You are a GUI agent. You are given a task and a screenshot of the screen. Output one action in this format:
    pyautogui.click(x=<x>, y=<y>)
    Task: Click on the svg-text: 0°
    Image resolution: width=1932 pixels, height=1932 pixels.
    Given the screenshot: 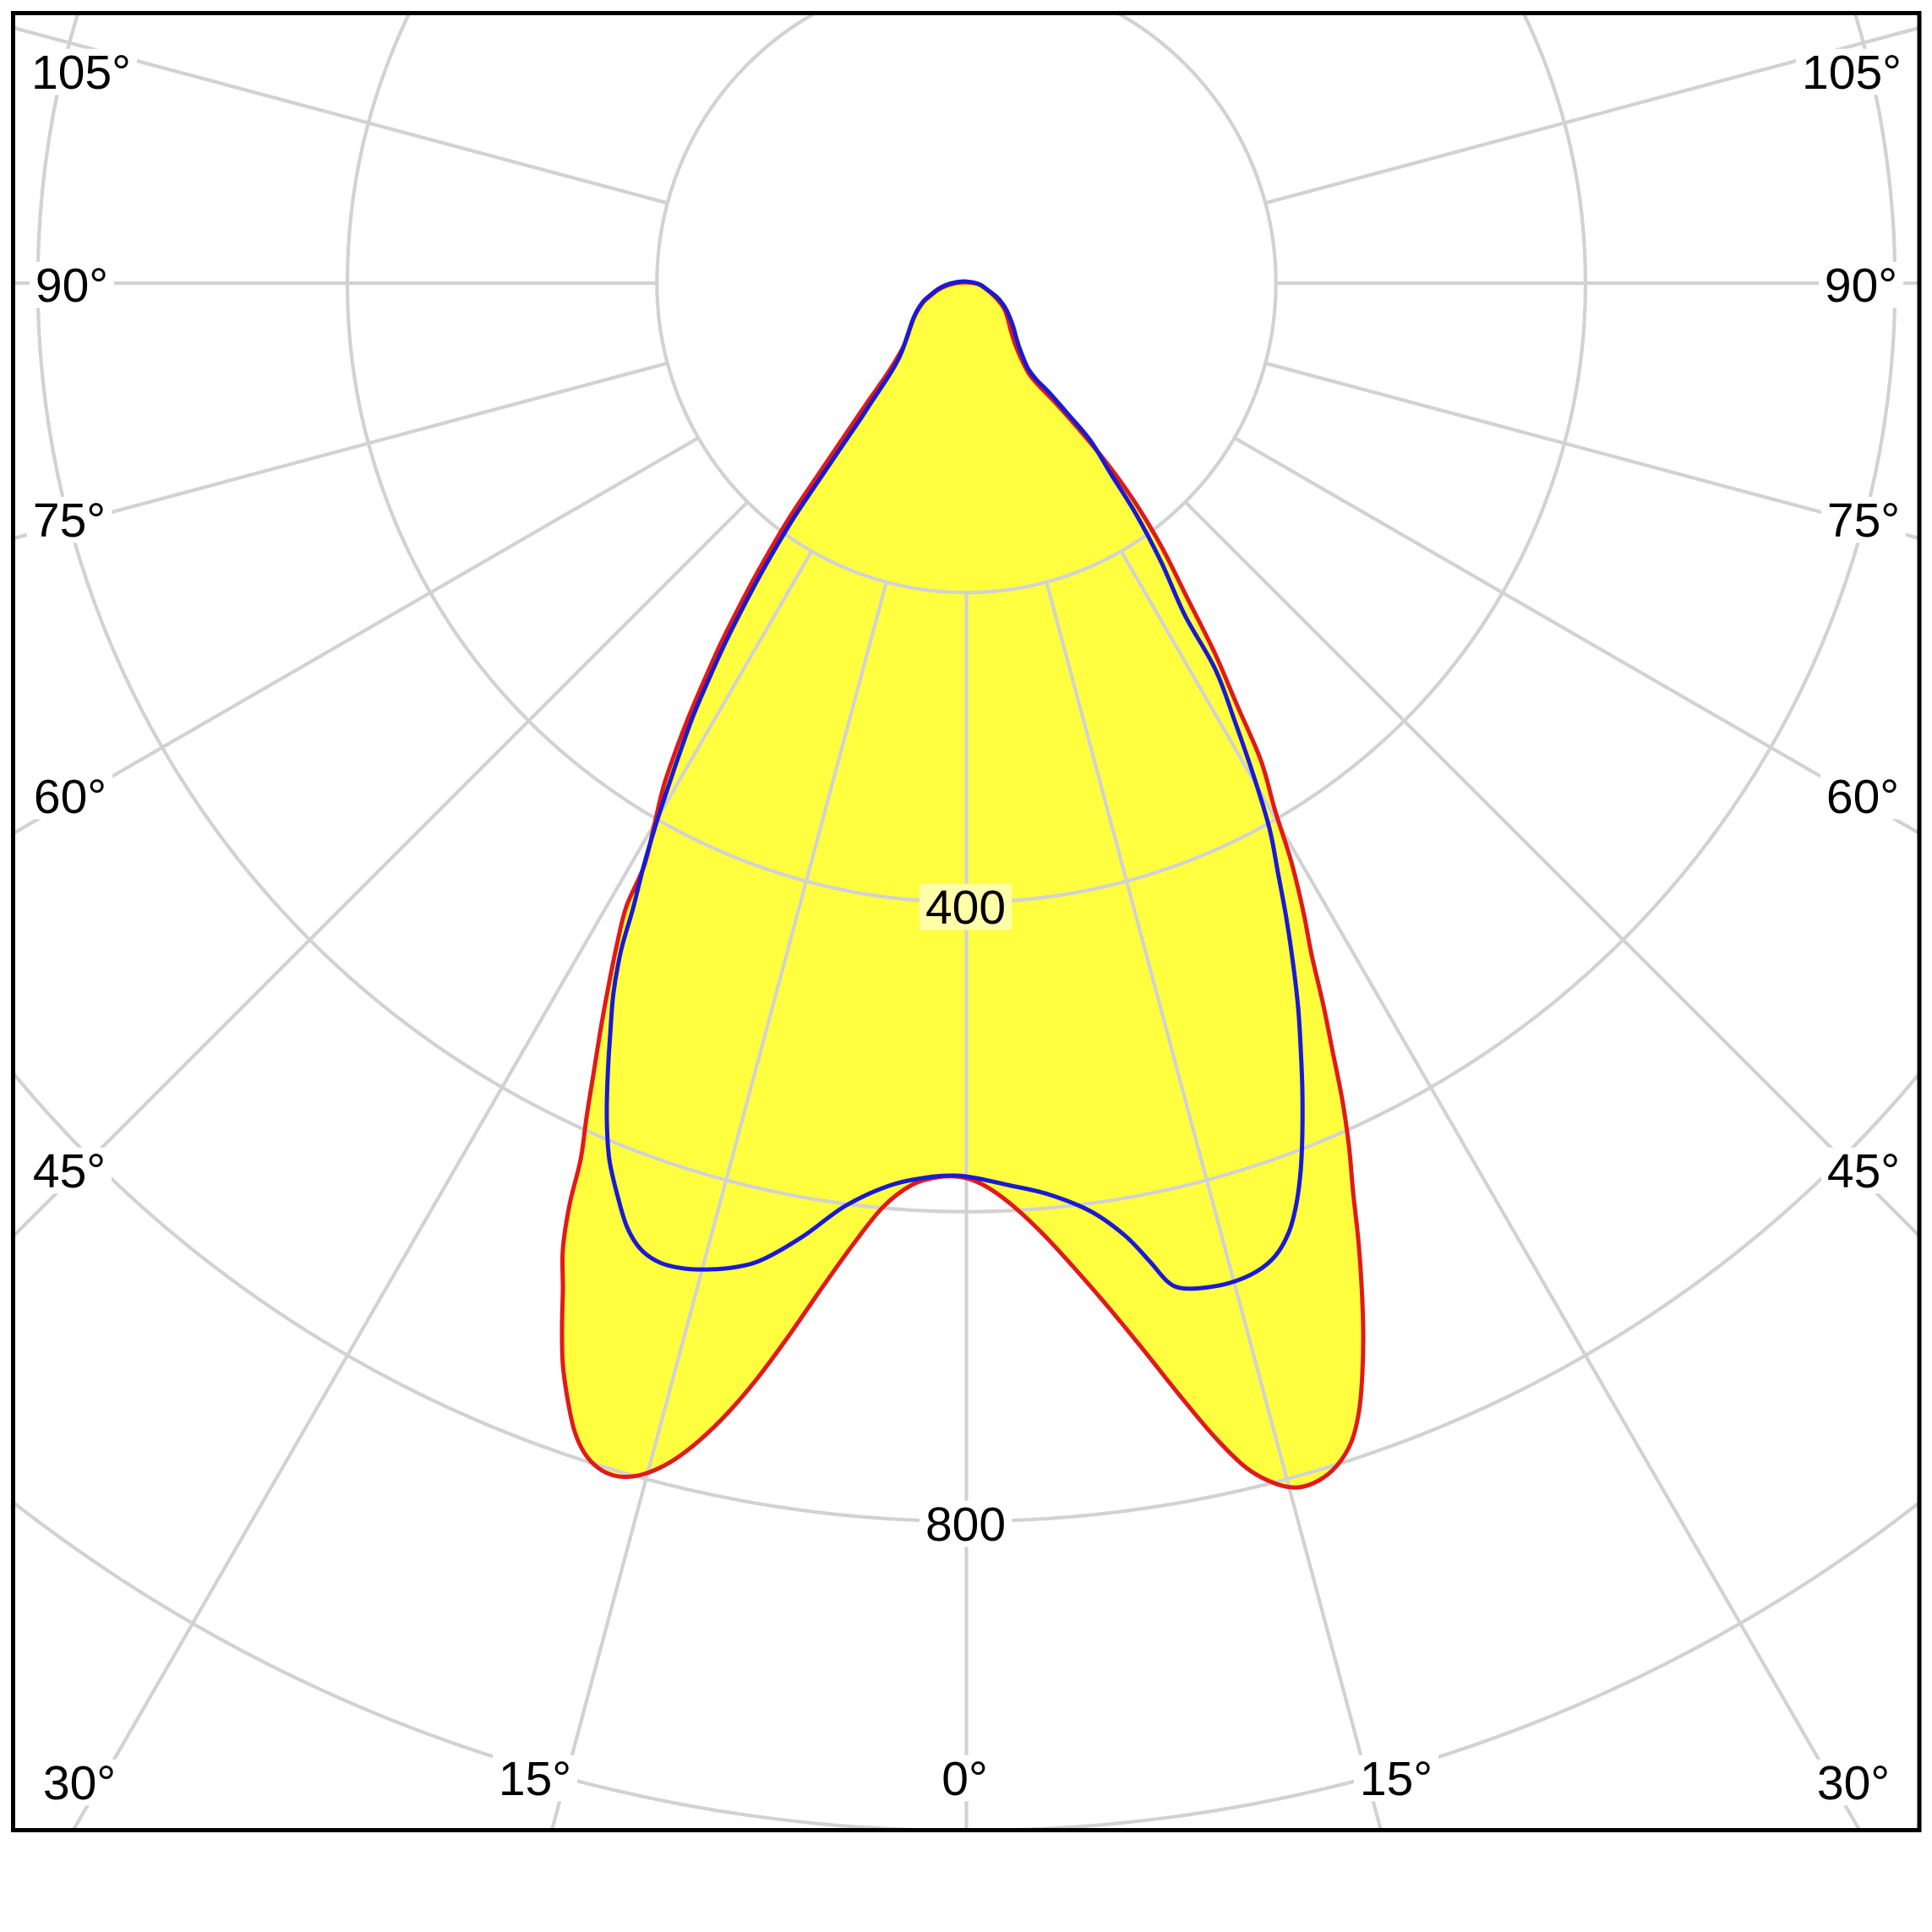 What is the action you would take?
    pyautogui.click(x=964, y=1779)
    